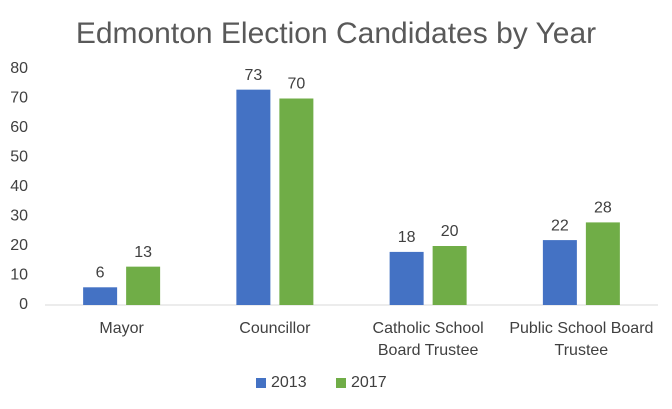 This screenshot has height=409, width=672. I want to click on legend-label: 2017, so click(369, 382).